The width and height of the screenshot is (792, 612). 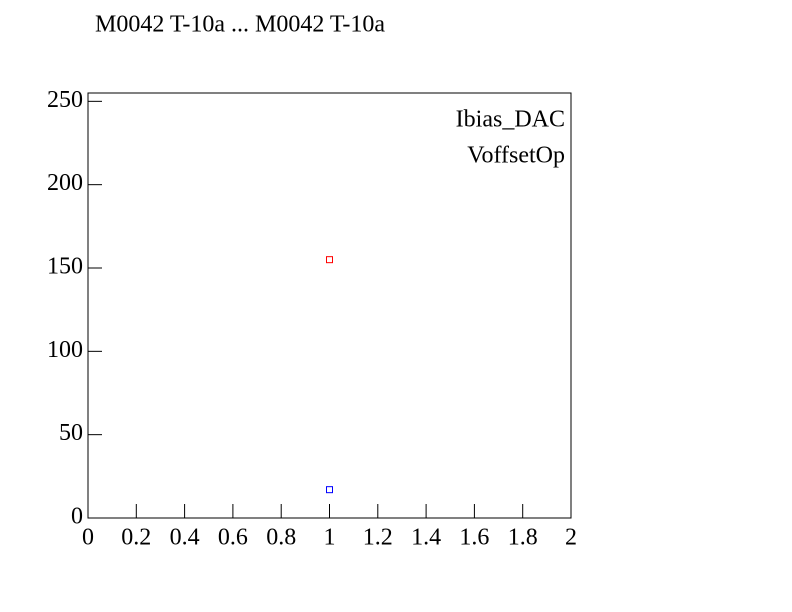 What do you see at coordinates (65, 100) in the screenshot?
I see `y-tick-label: 250` at bounding box center [65, 100].